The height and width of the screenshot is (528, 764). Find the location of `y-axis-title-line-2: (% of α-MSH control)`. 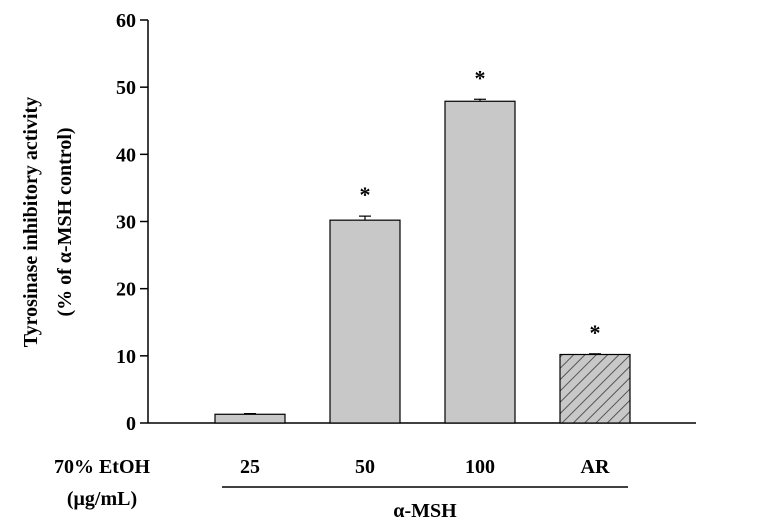

y-axis-title-line-2: (% of α-MSH control) is located at coordinates (65, 221).